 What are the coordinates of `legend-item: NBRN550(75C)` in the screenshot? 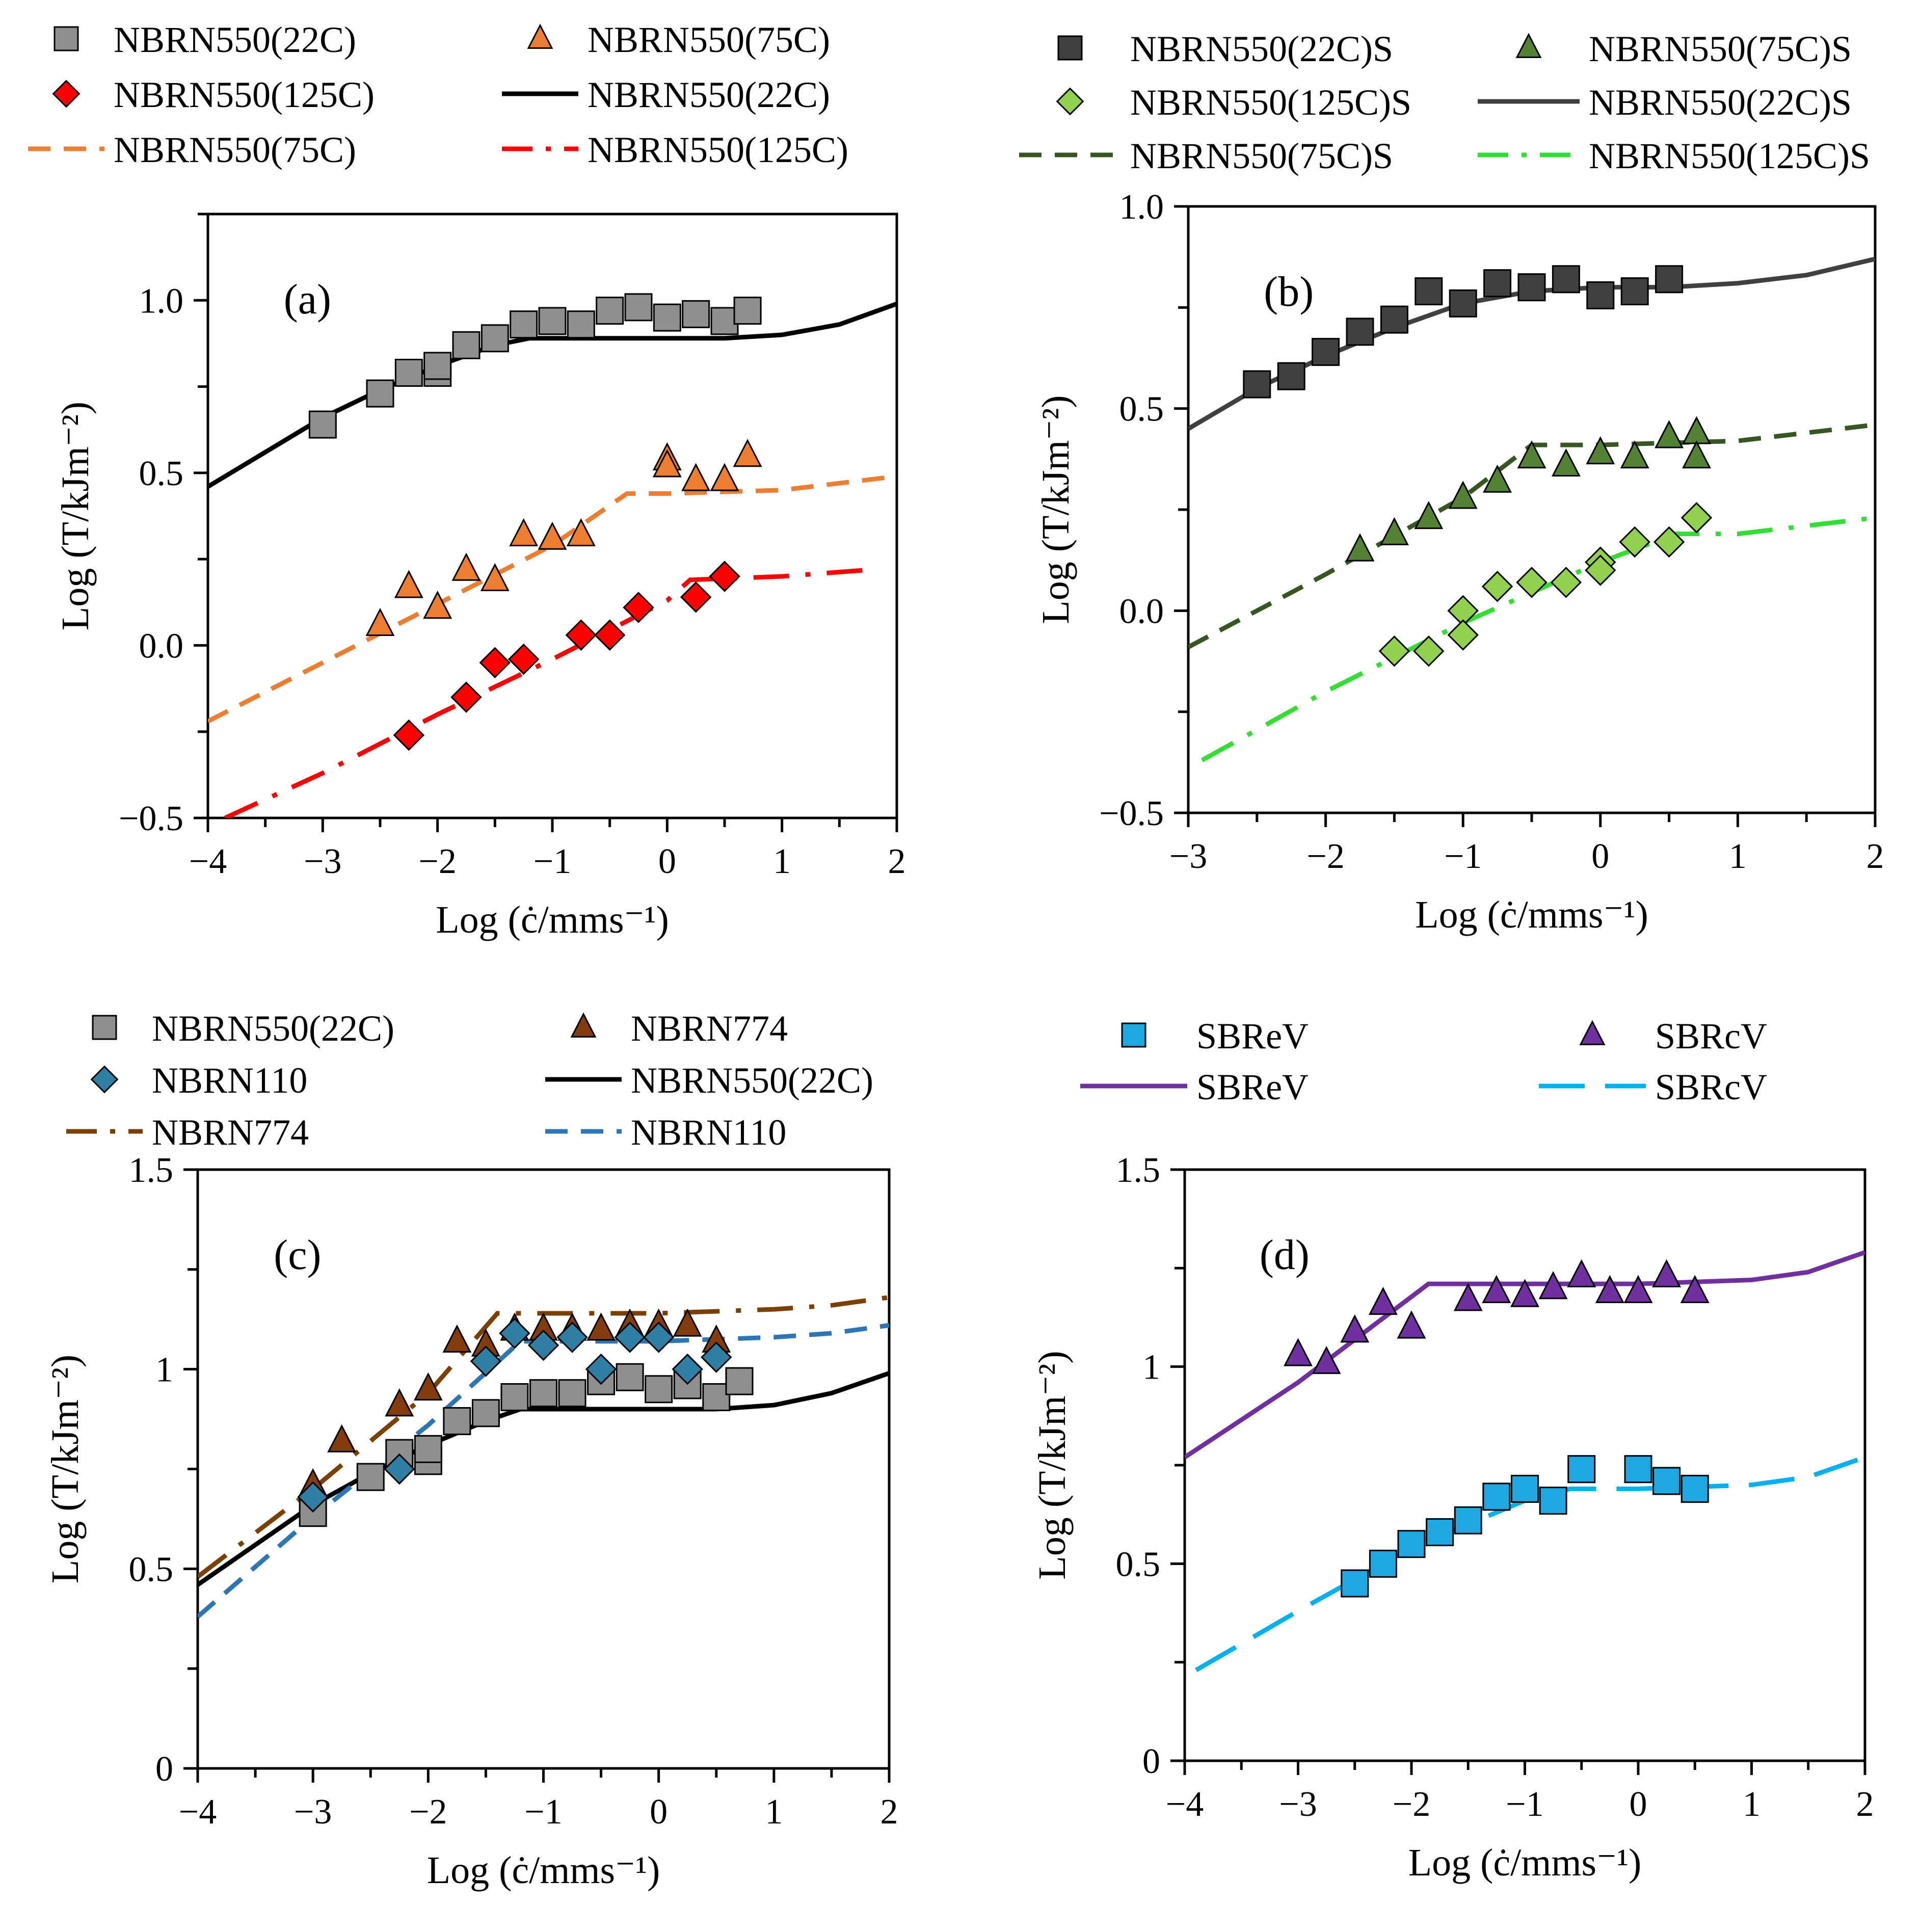 It's located at (678, 40).